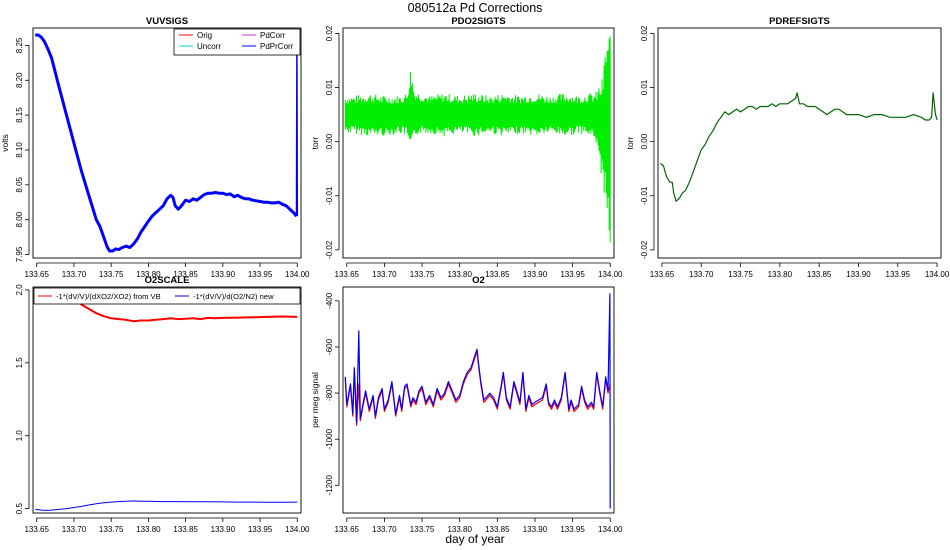  I want to click on y-tick-label: -800, so click(329, 393).